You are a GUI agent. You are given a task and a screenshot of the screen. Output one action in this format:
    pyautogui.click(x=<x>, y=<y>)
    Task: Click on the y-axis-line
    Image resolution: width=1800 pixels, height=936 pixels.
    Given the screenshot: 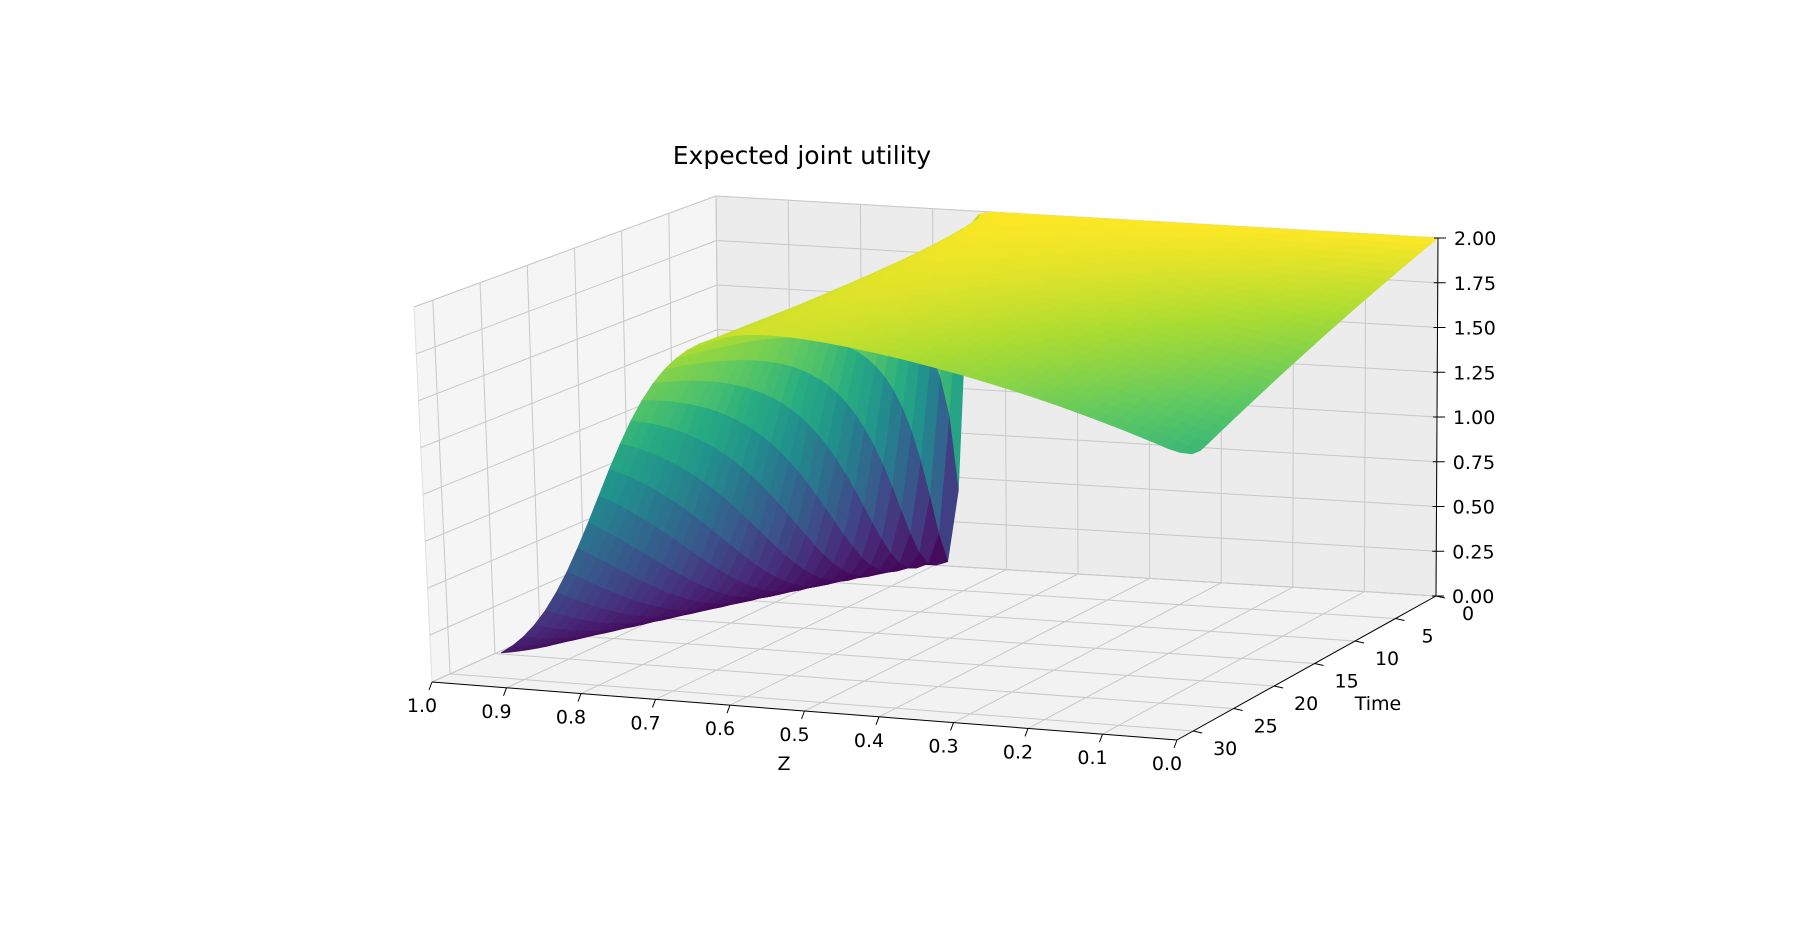 What is the action you would take?
    pyautogui.click(x=1306, y=668)
    